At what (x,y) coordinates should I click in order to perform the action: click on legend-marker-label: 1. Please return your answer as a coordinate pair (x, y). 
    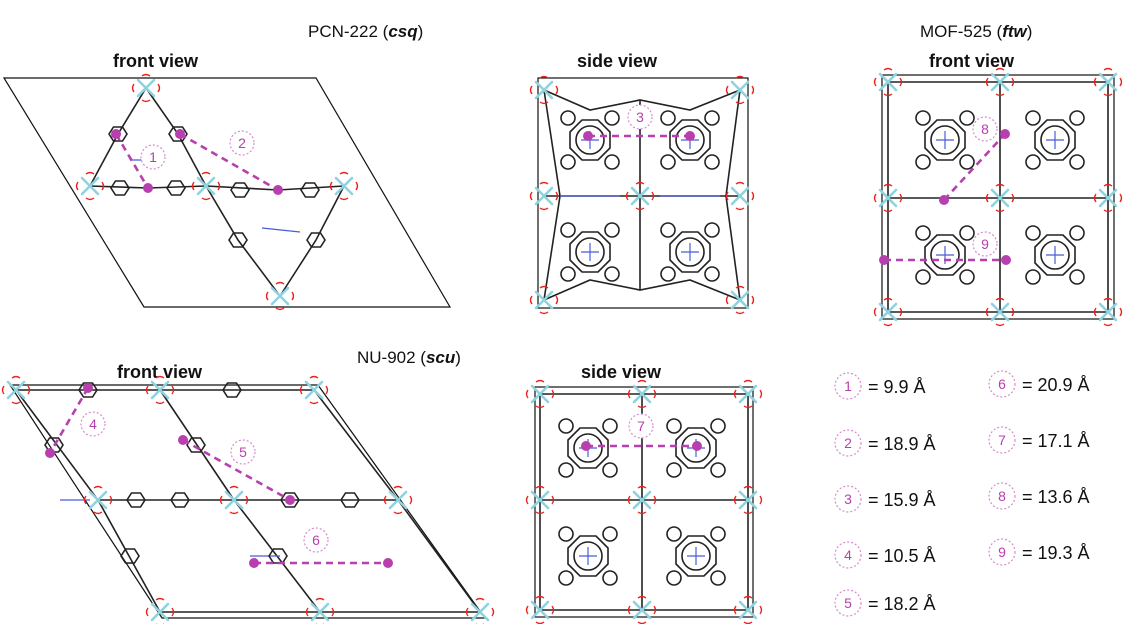
    Looking at the image, I should click on (848, 386).